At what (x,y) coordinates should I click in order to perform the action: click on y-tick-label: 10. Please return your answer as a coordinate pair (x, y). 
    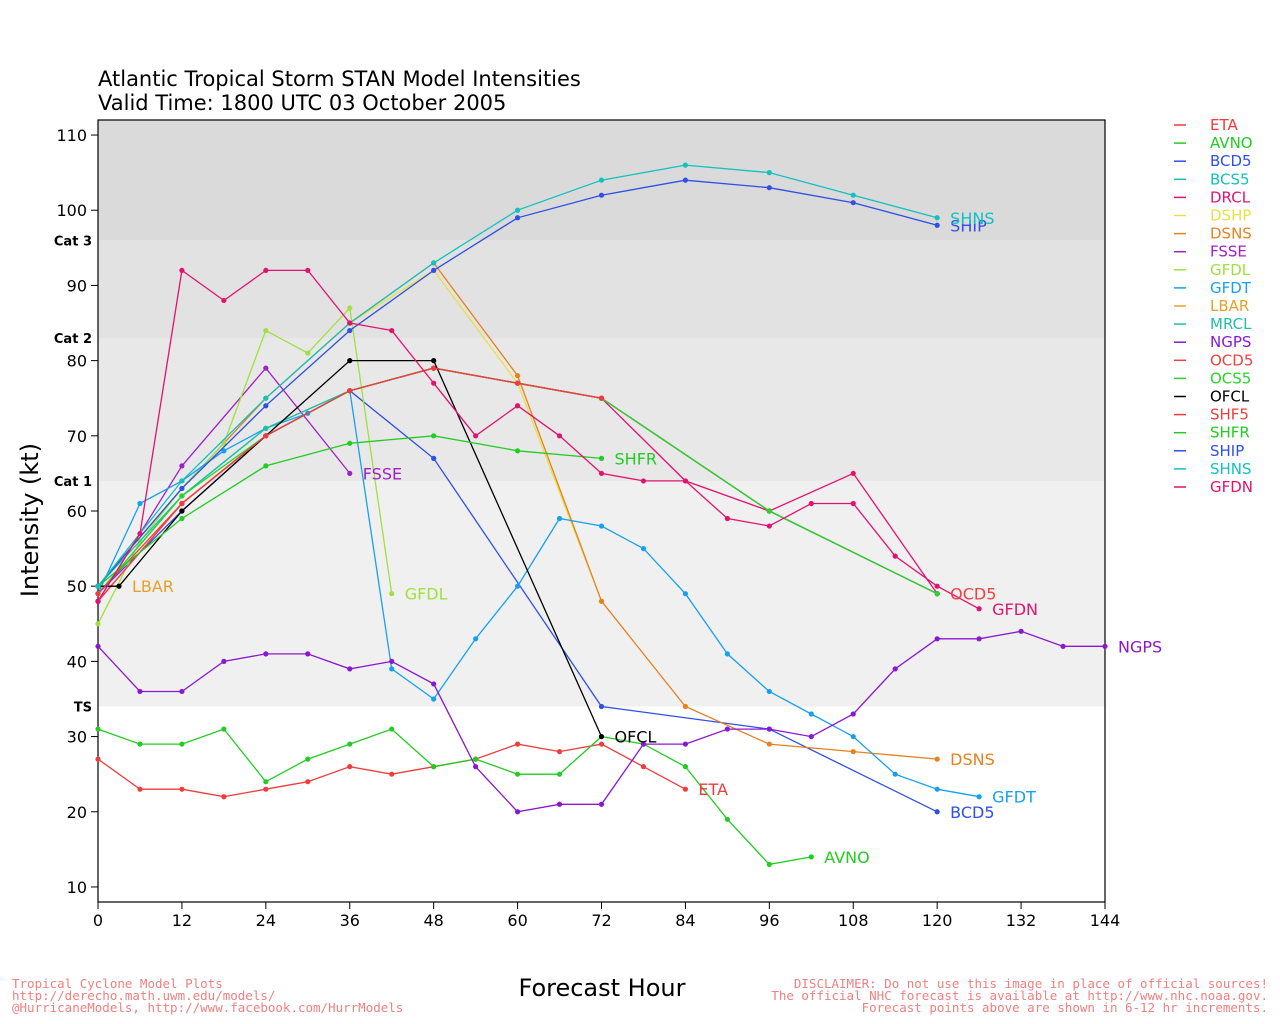
    Looking at the image, I should click on (77, 887).